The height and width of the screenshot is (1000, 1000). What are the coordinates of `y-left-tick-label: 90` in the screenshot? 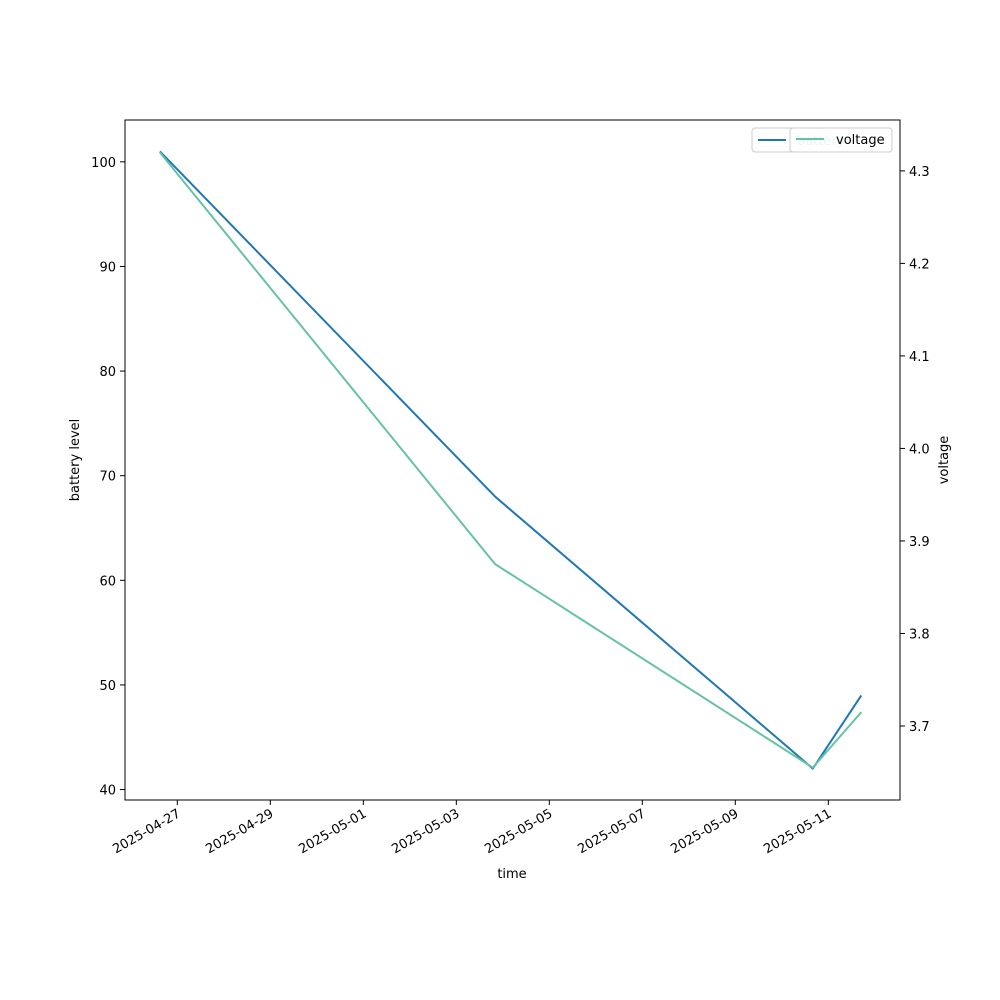 It's located at (107, 267).